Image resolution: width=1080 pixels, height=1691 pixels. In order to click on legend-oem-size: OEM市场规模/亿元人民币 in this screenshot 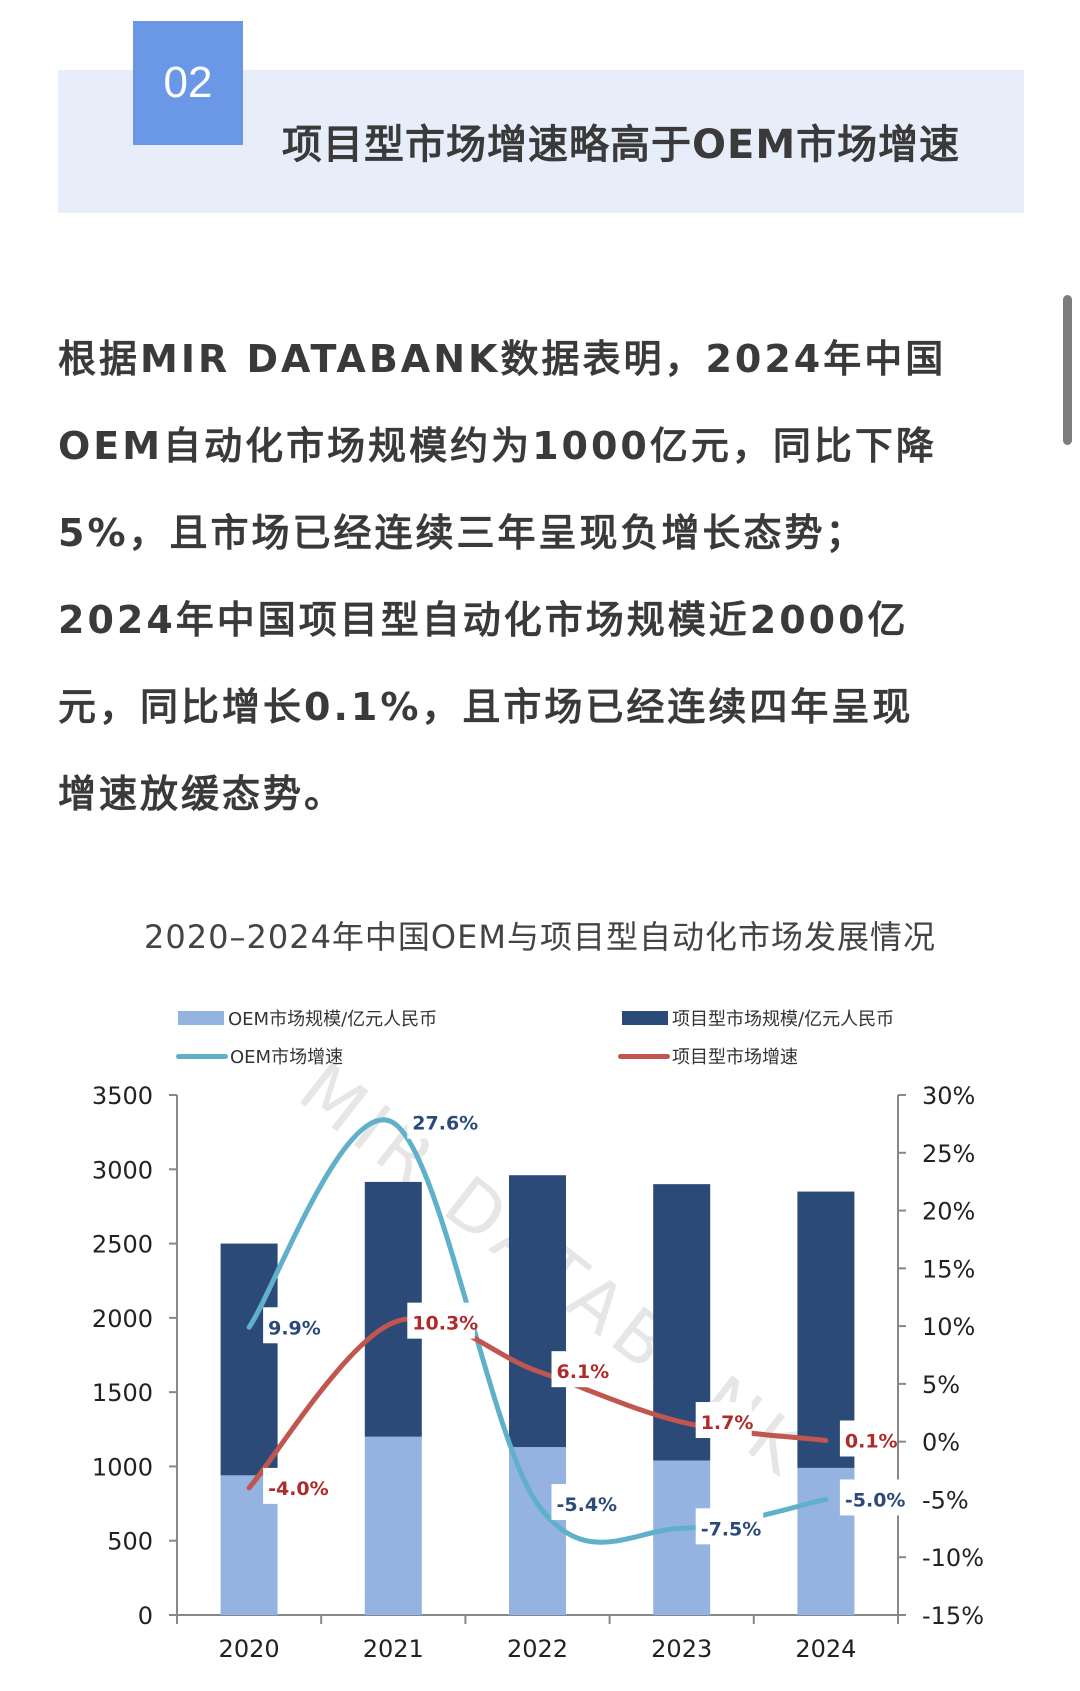, I will do `click(307, 1018)`.